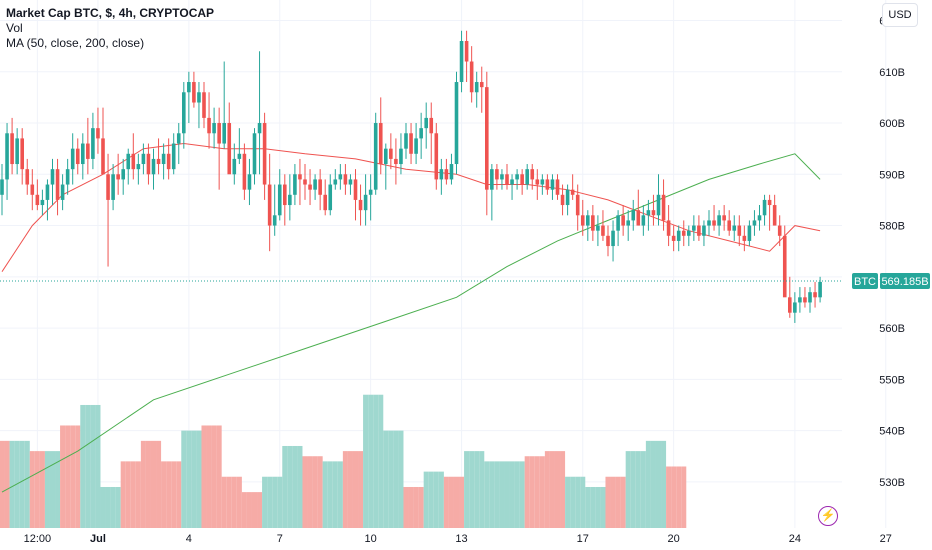  What do you see at coordinates (892, 252) in the screenshot?
I see `price-axis: 530B540B550B560B570B580B590B600B610B620B` at bounding box center [892, 252].